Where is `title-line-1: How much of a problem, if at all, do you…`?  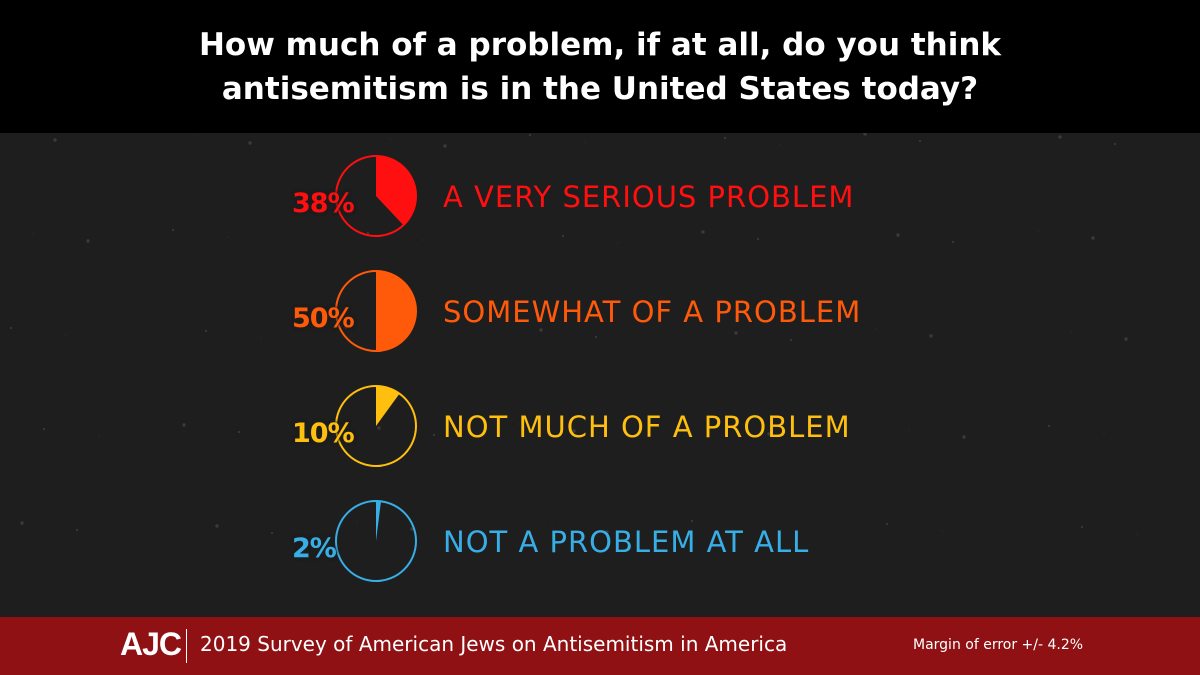
title-line-1: How much of a problem, if at all, do you… is located at coordinates (600, 44).